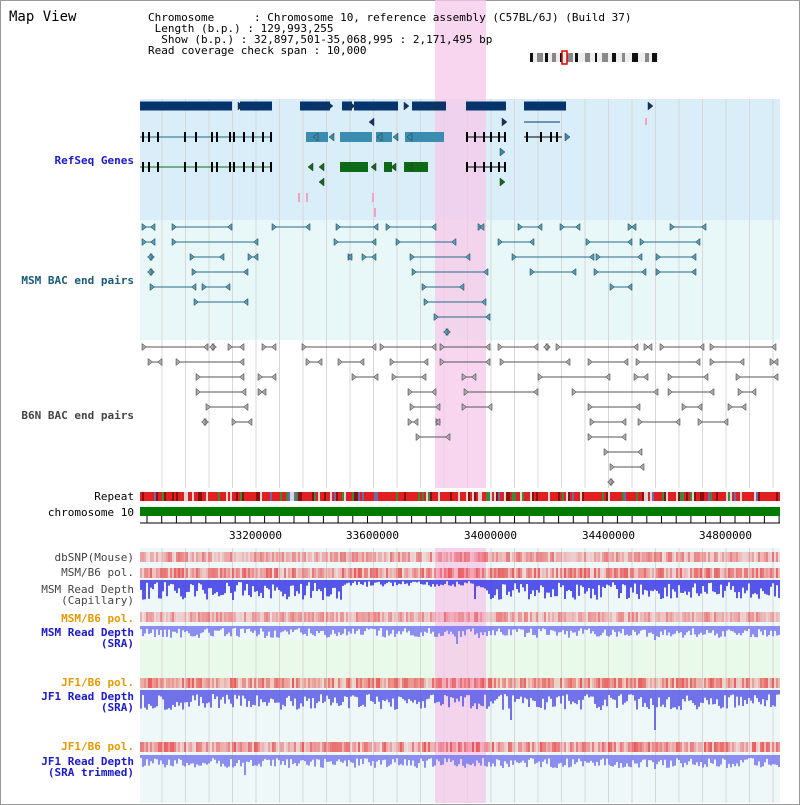 This screenshot has width=800, height=805. Describe the element at coordinates (77, 415) in the screenshot. I see `track-label-b6n-bac: B6N BAC end pairs` at that location.